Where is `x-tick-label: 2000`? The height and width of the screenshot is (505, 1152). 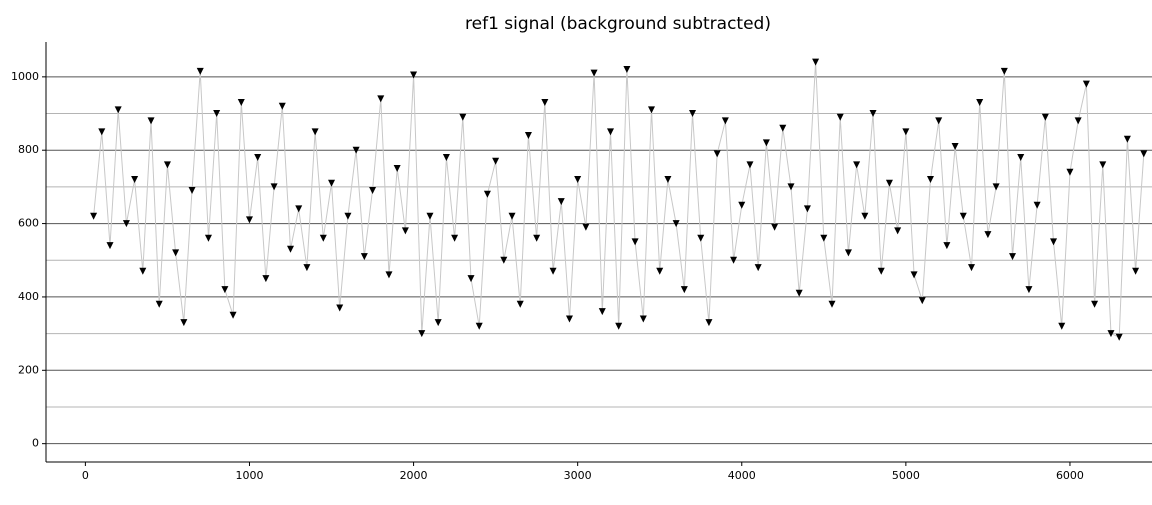
x-tick-label: 2000 is located at coordinates (414, 475).